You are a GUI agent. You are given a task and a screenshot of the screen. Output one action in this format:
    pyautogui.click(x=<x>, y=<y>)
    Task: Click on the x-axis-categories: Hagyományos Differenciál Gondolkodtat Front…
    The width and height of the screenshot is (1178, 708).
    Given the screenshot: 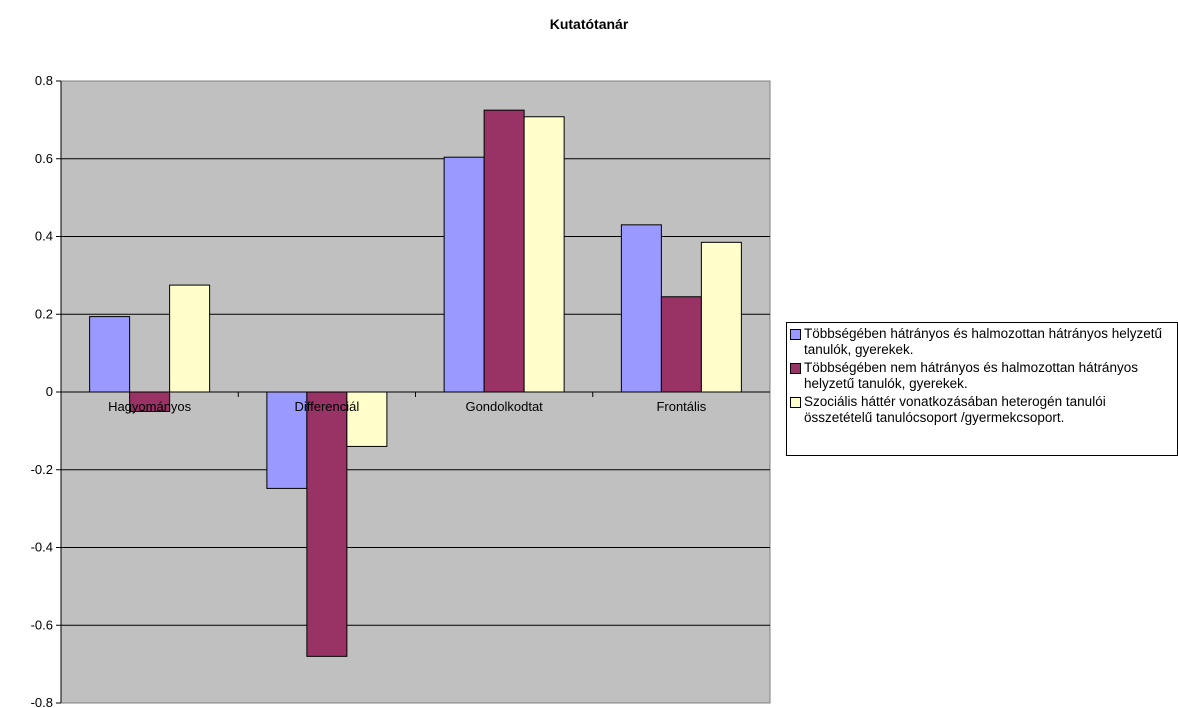 What is the action you would take?
    pyautogui.click(x=383, y=403)
    